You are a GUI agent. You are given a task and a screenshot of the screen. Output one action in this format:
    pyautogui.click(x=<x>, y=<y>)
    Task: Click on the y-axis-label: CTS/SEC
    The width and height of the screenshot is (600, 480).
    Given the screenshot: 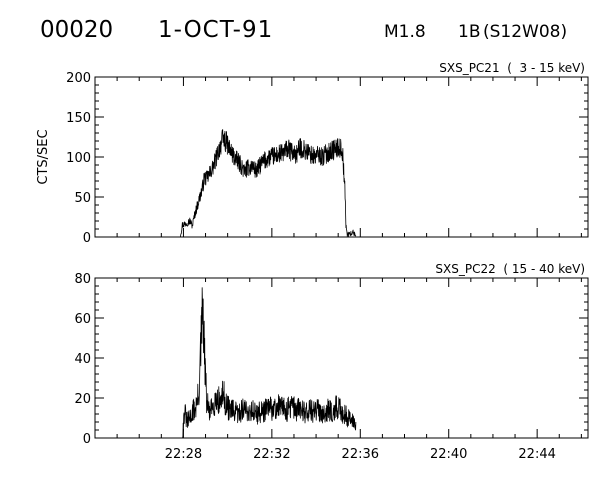 What is the action you would take?
    pyautogui.click(x=43, y=156)
    